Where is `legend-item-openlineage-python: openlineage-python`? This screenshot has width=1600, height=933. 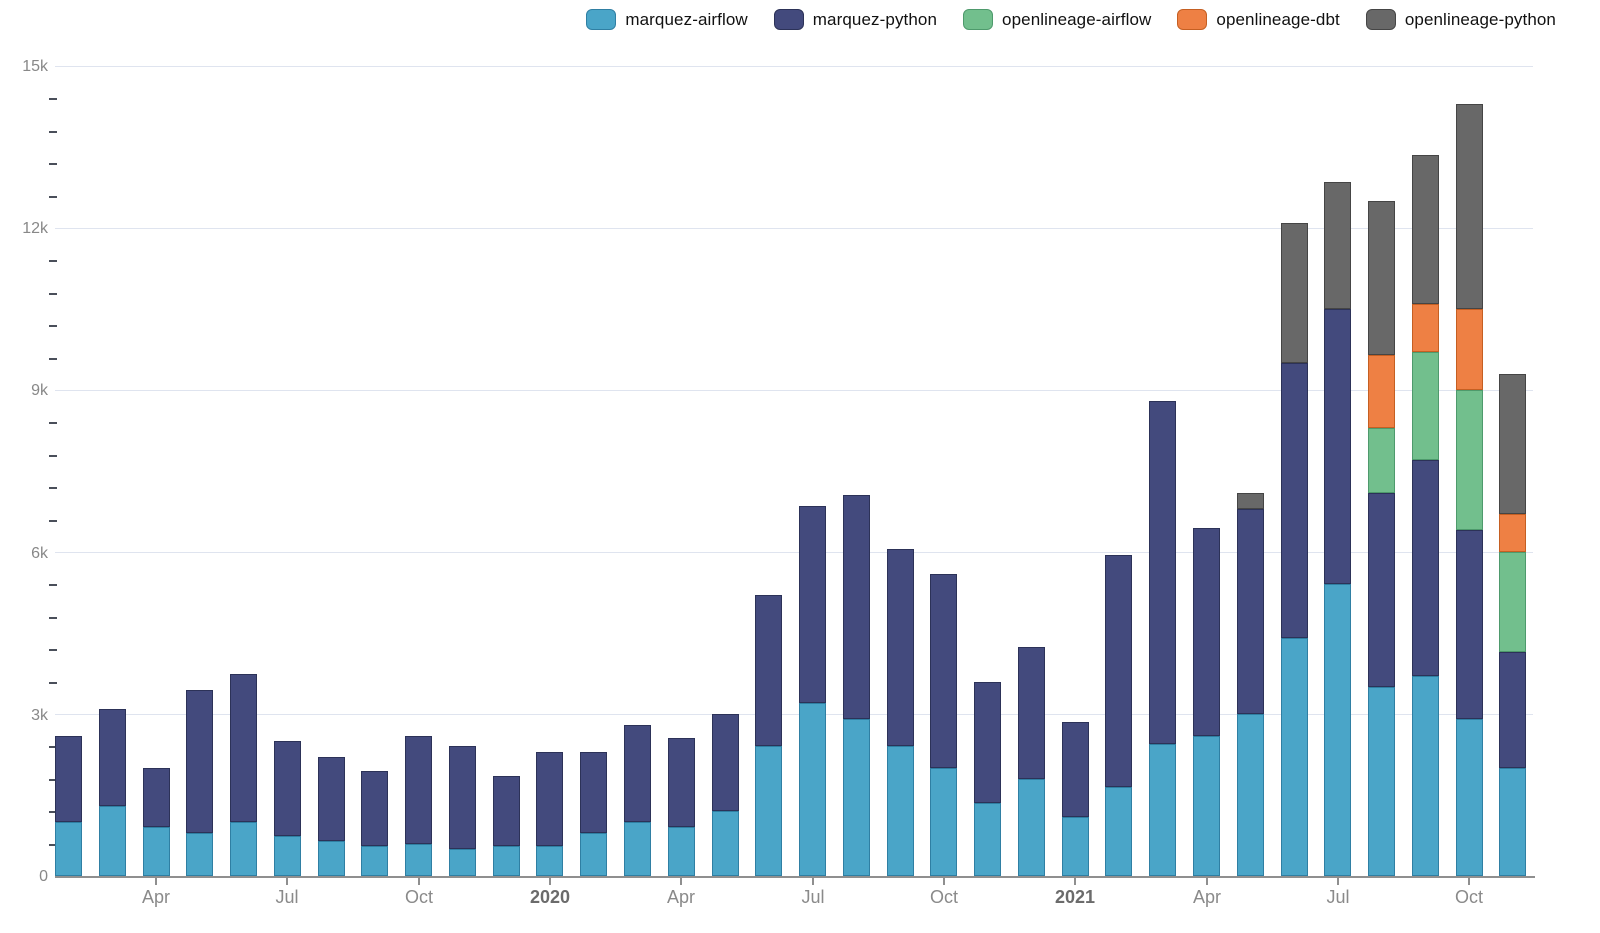
legend-item-openlineage-python: openlineage-python is located at coordinates (1460, 19).